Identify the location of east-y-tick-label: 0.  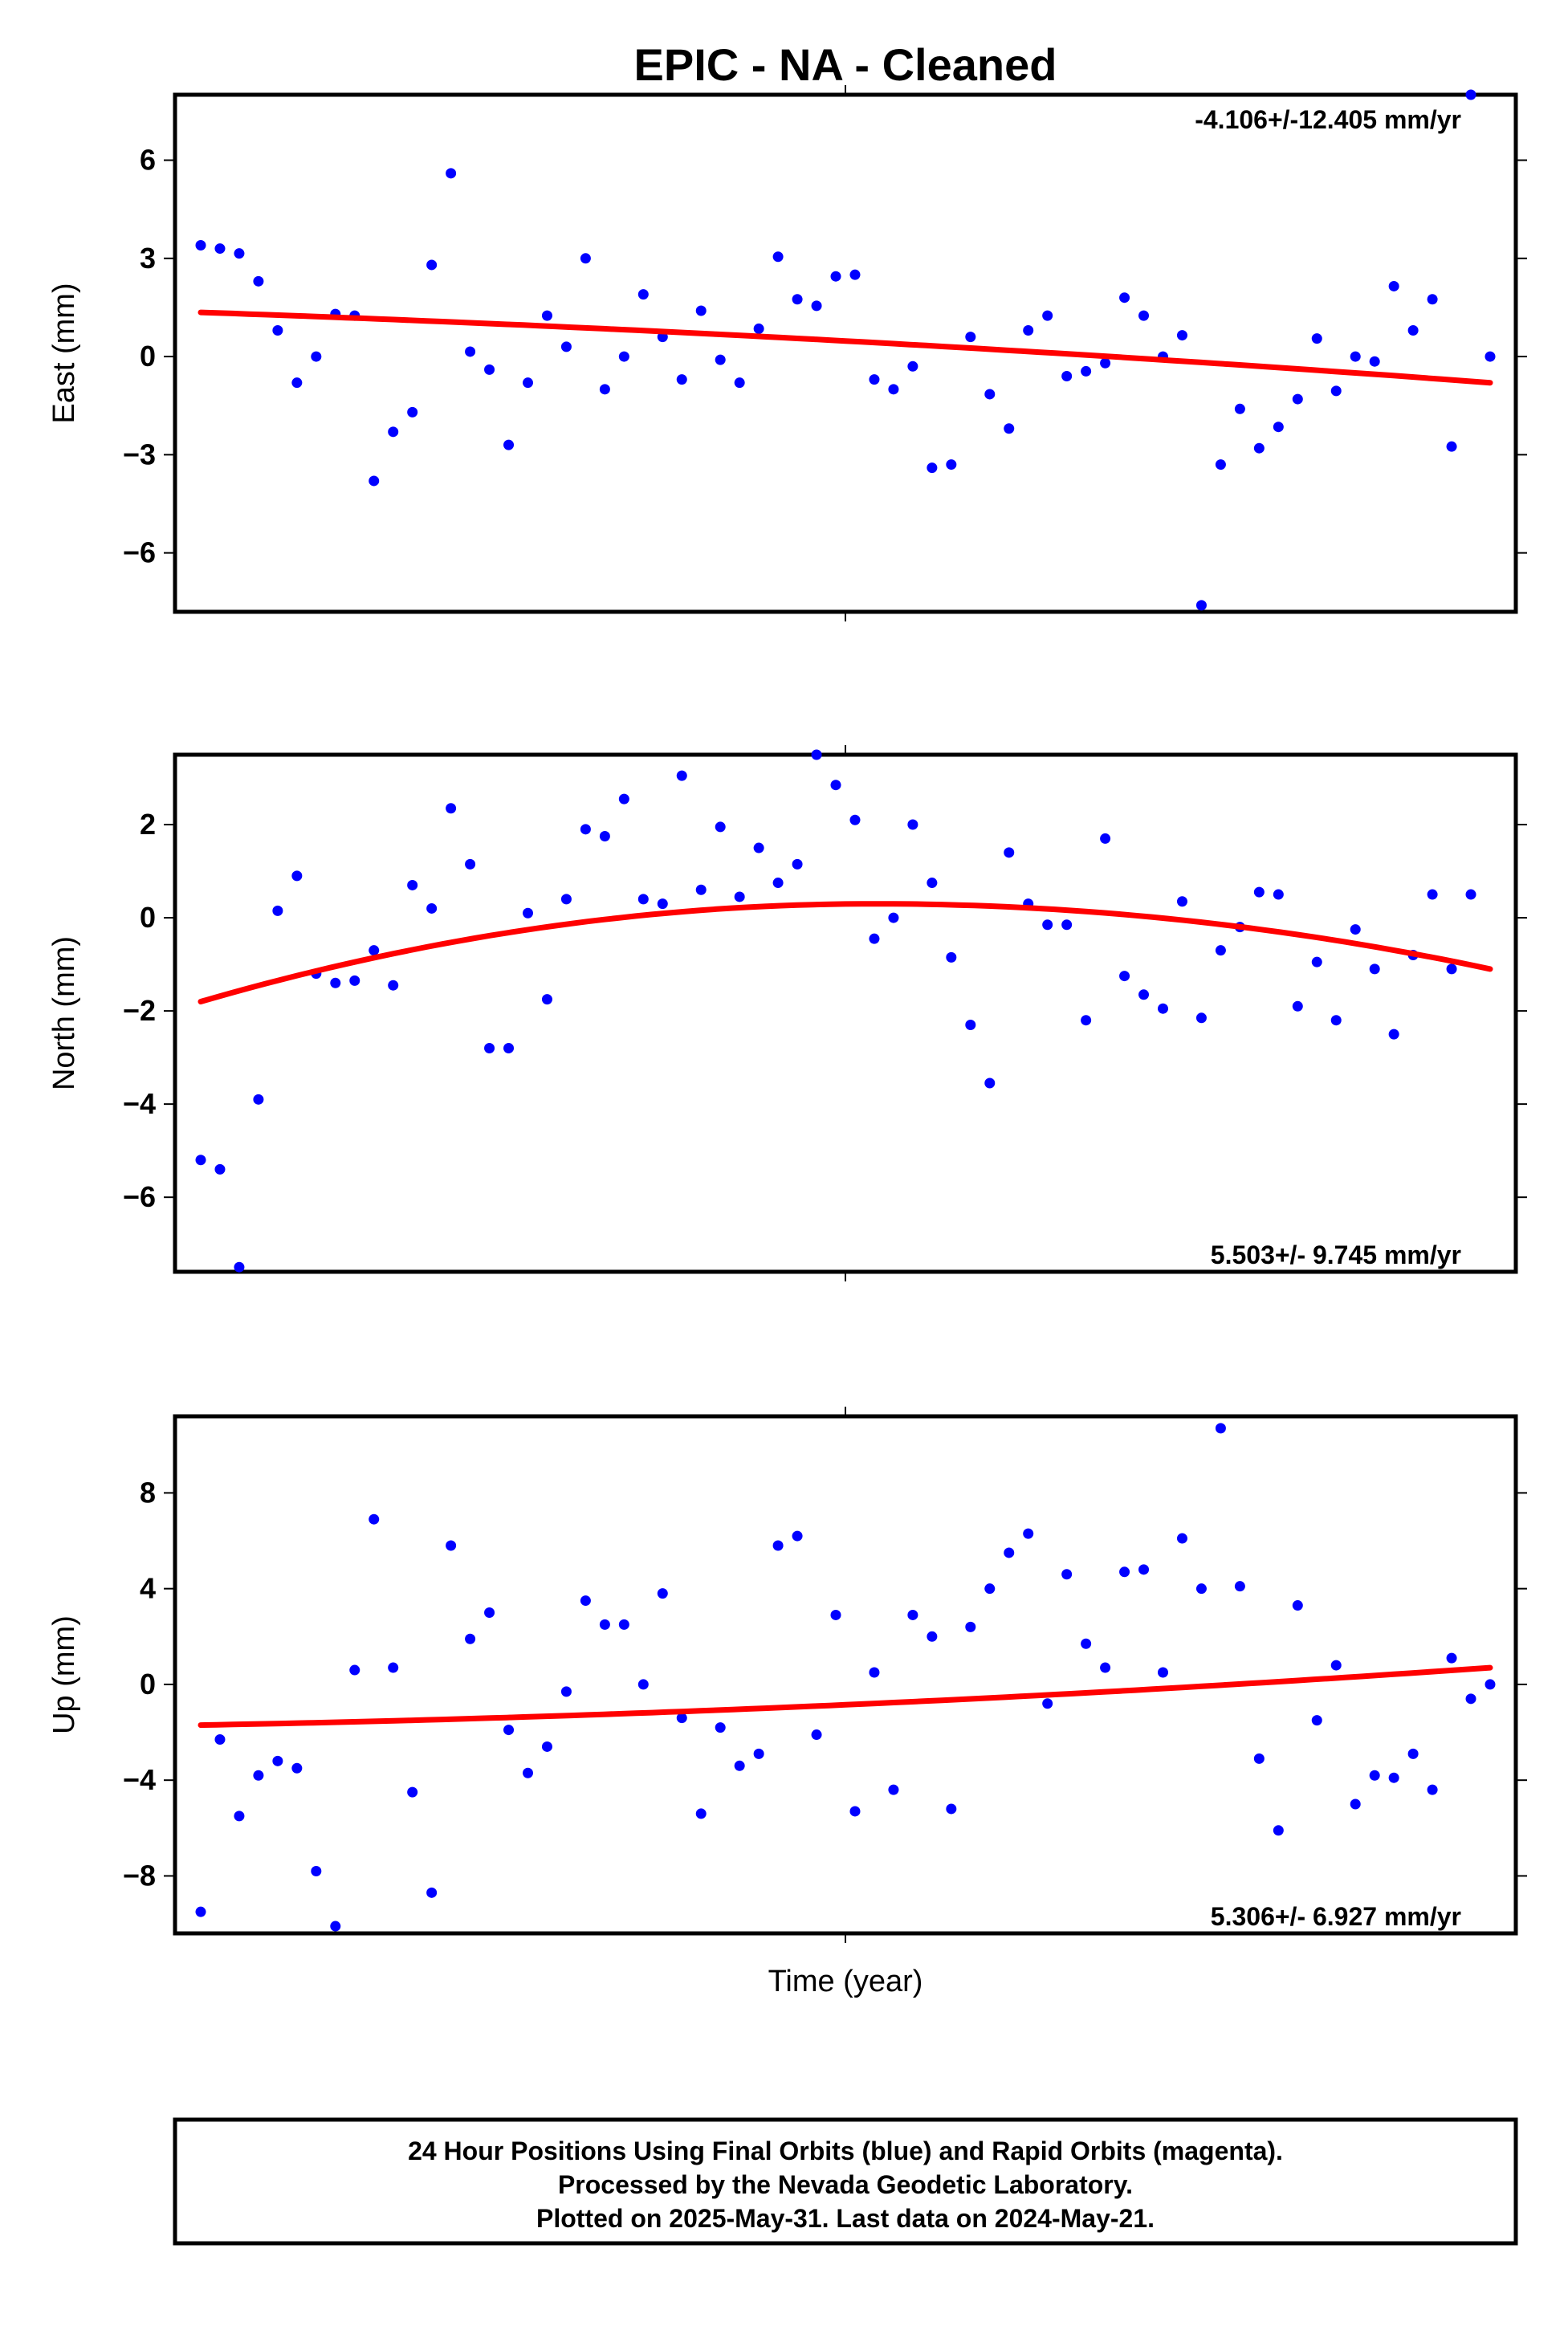
(148, 356).